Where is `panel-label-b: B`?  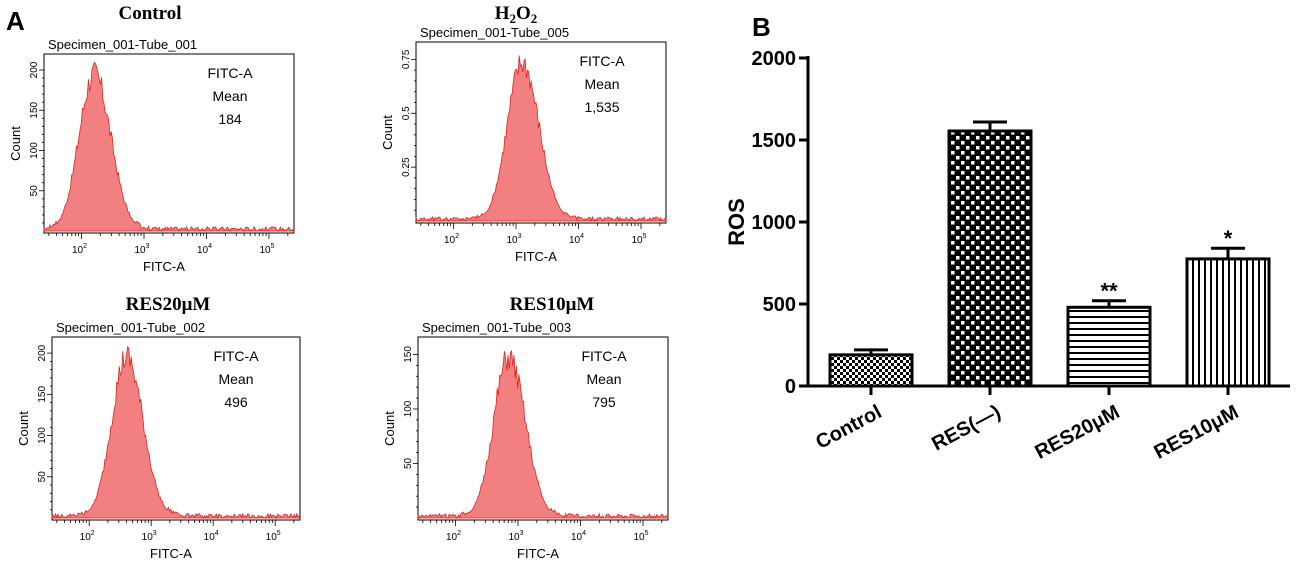
panel-label-b: B is located at coordinates (761, 27).